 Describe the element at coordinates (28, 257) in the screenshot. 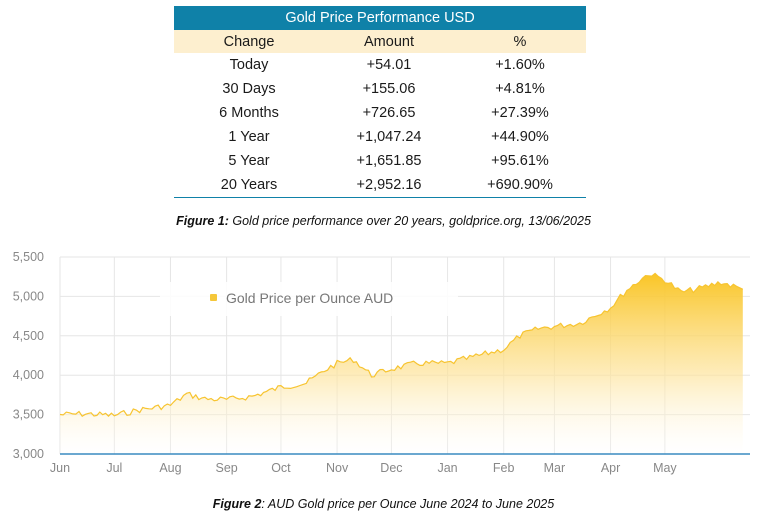

I see `y-tick-label: 5,500` at that location.